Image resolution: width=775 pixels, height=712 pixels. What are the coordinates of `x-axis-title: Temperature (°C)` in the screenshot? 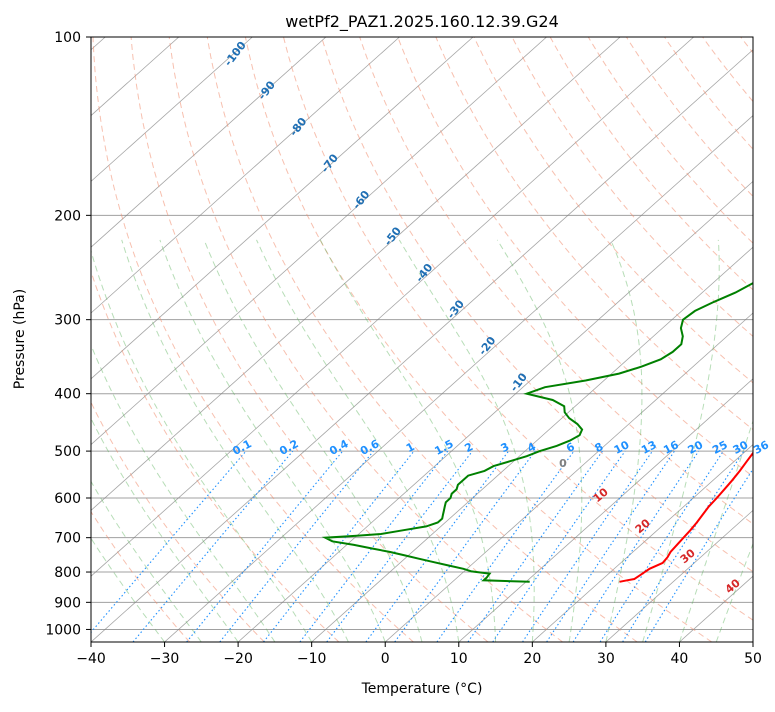 It's located at (422, 689).